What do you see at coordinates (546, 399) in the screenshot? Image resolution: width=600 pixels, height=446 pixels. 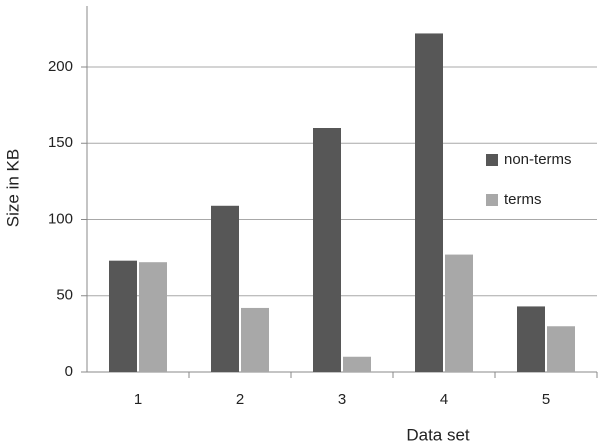 I see `x-tick-label: 5` at bounding box center [546, 399].